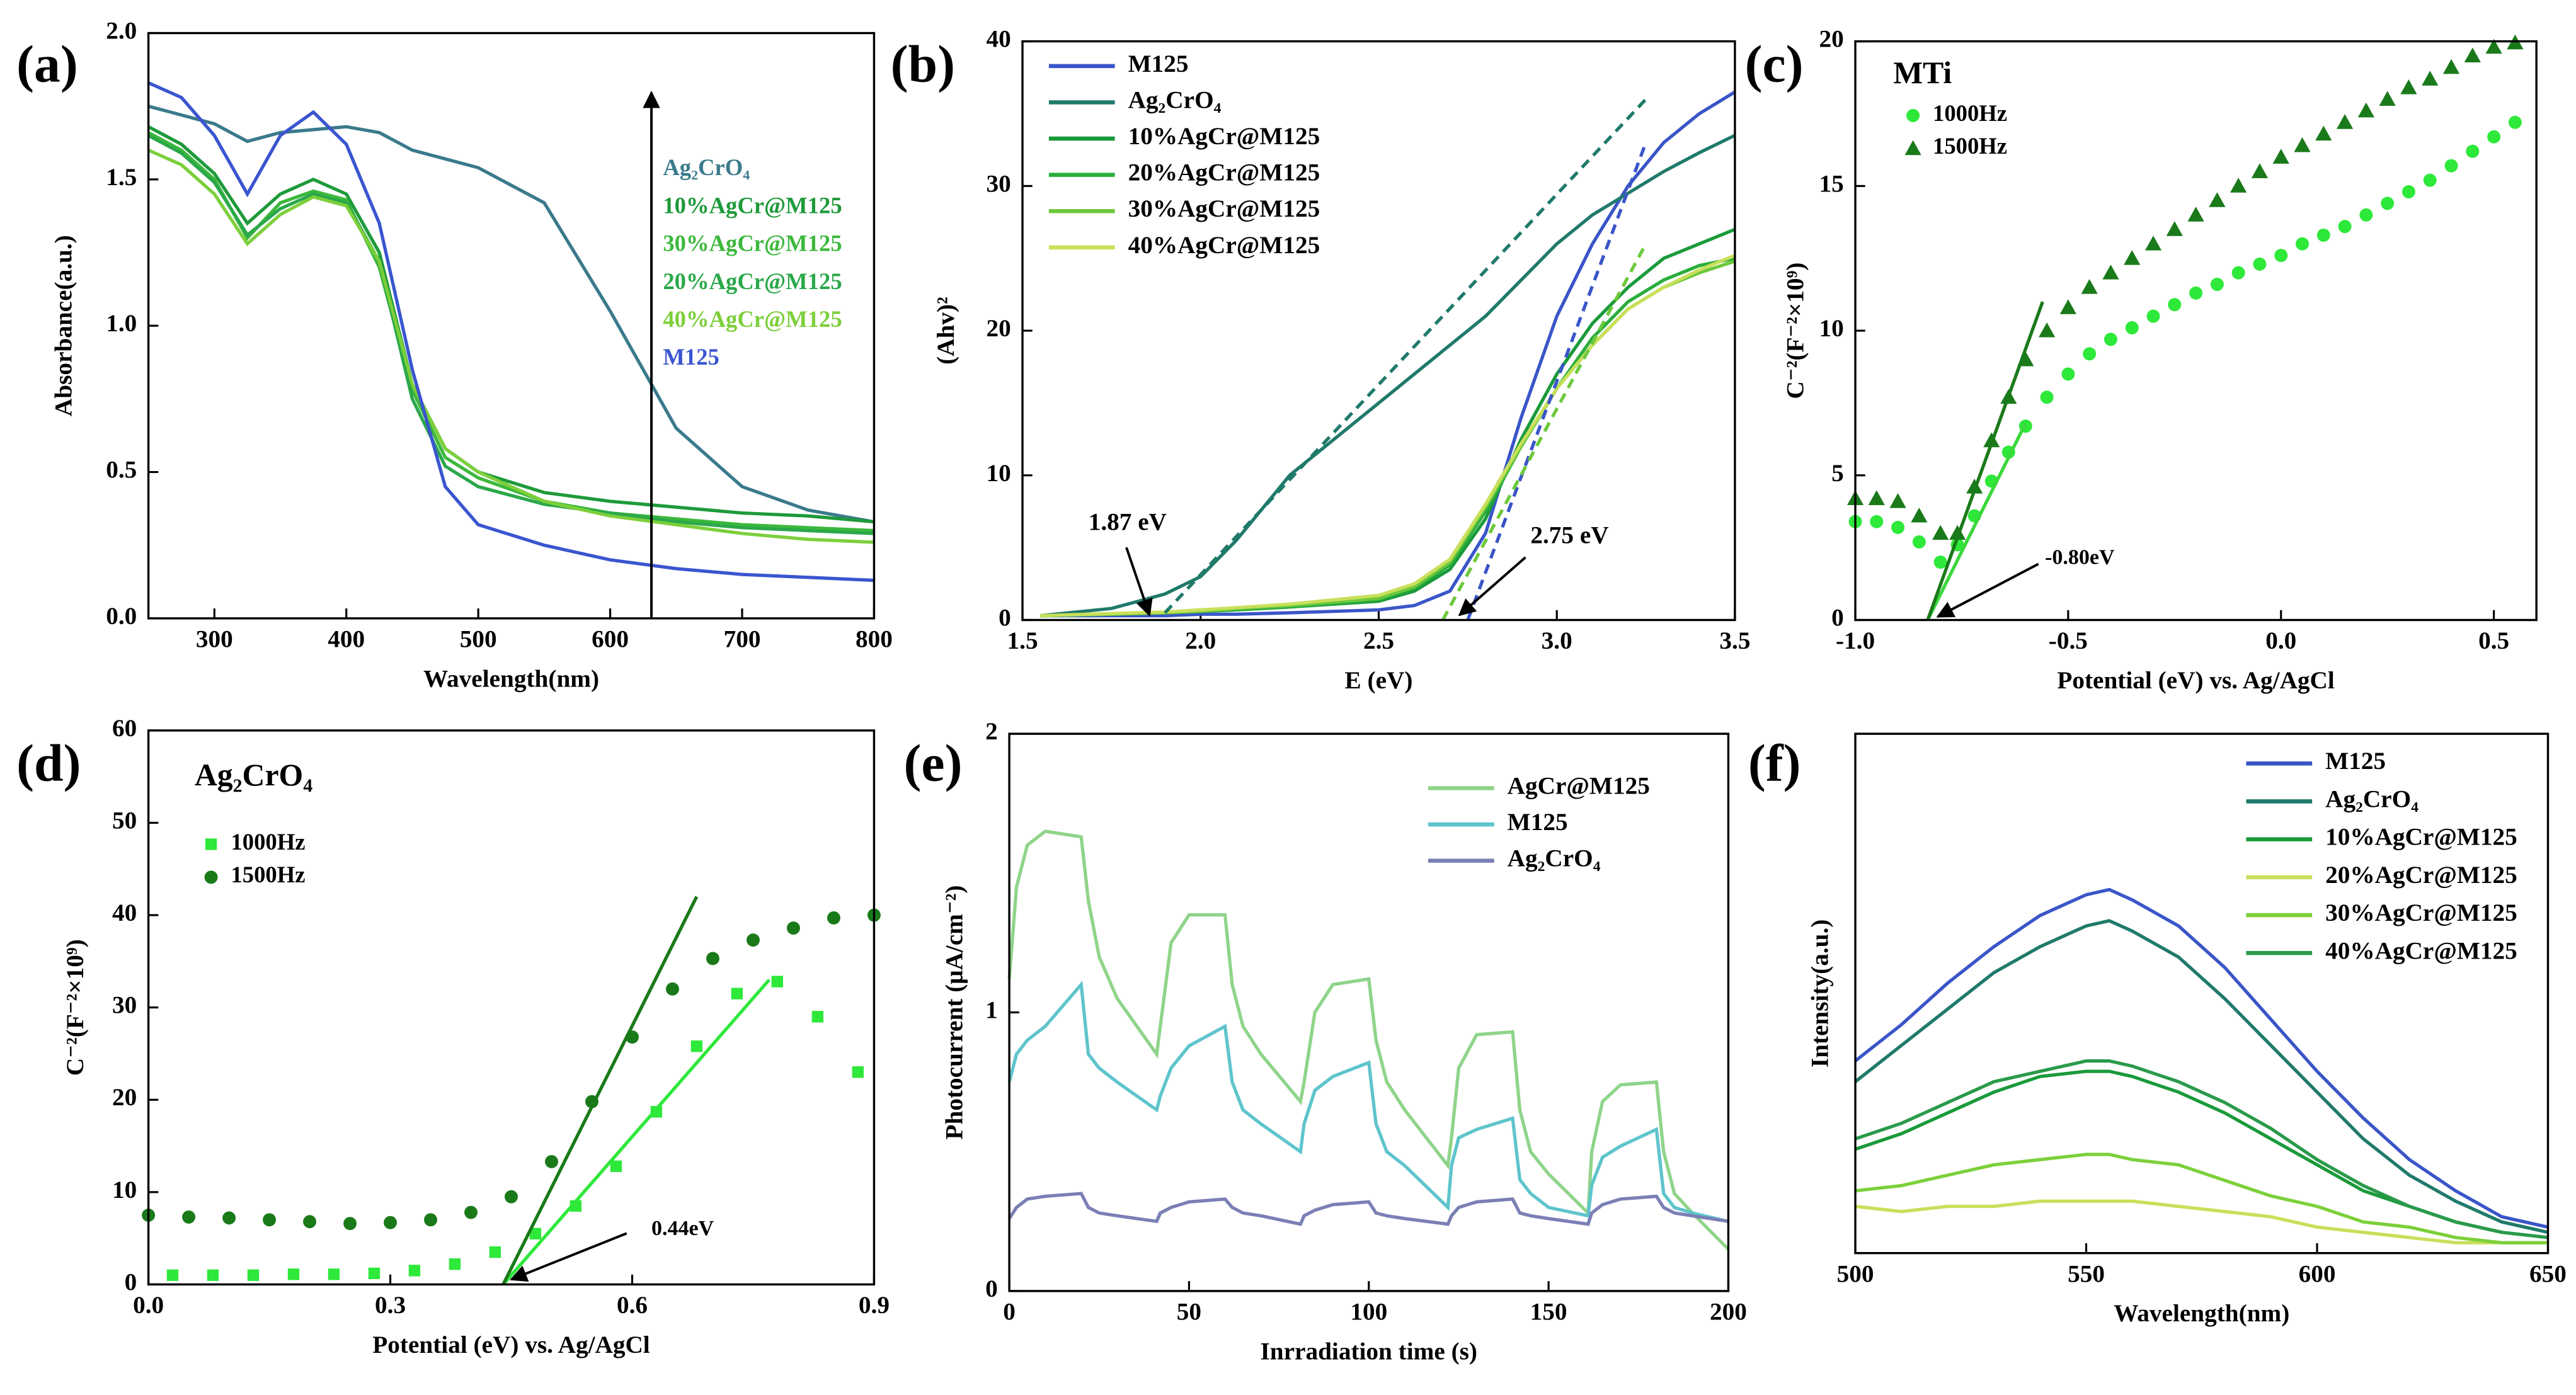 Image resolution: width=2576 pixels, height=1395 pixels. I want to click on legend-label: 1500Hz, so click(268, 874).